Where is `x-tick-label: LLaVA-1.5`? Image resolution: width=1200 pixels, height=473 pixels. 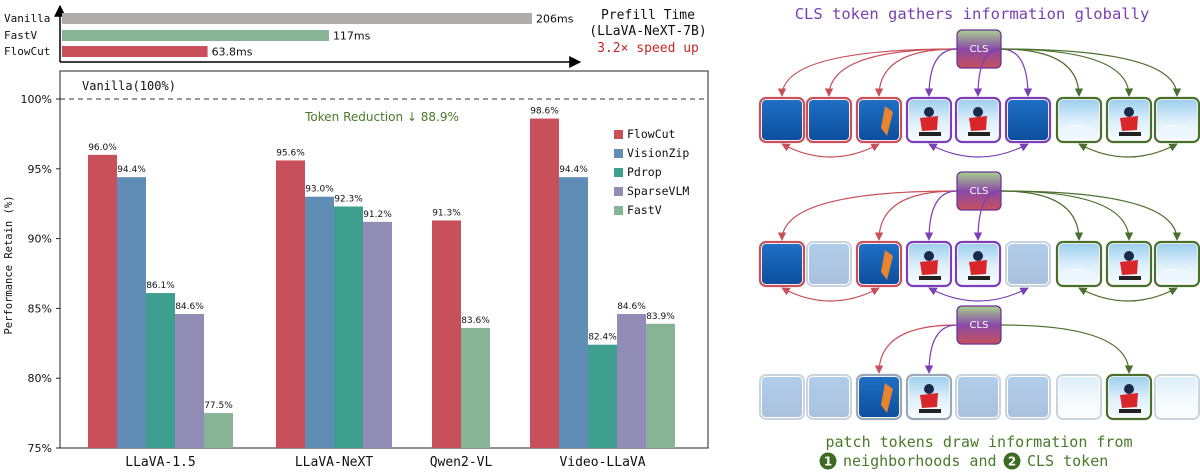
x-tick-label: LLaVA-1.5 is located at coordinates (160, 462).